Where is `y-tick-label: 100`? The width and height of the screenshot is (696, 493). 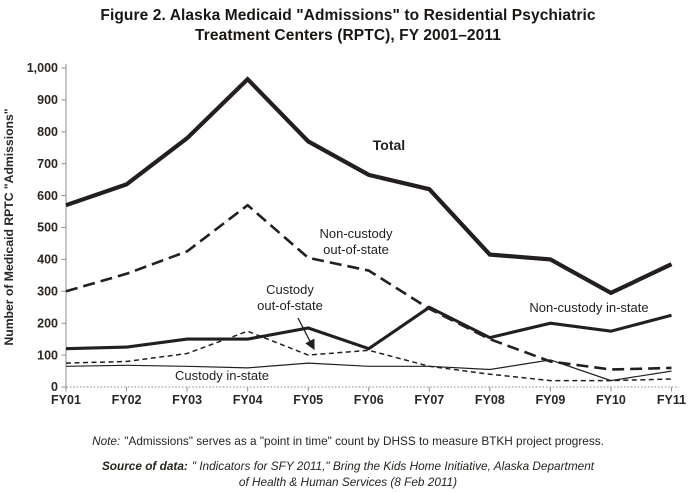 y-tick-label: 100 is located at coordinates (47, 355).